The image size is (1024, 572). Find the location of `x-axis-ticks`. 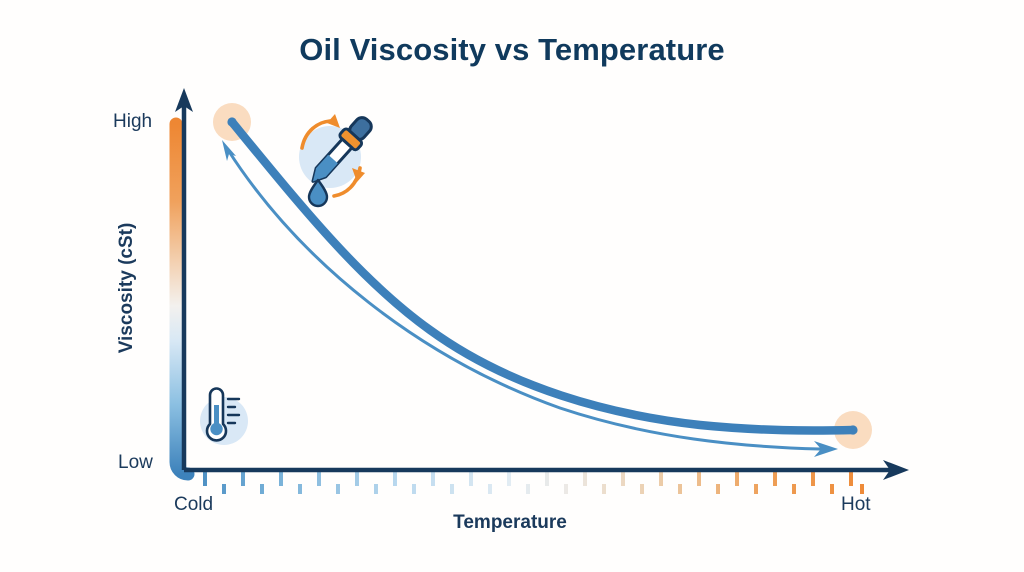

x-axis-ticks is located at coordinates (533, 483).